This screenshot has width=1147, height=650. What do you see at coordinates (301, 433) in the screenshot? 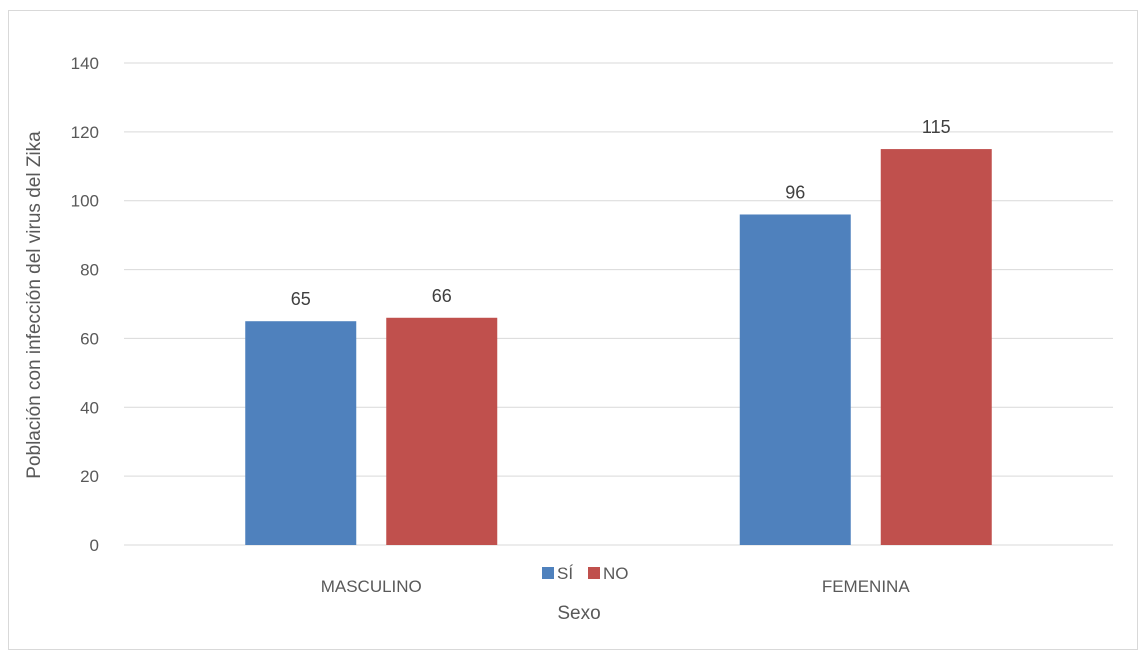
I see `bar-masculino-si` at bounding box center [301, 433].